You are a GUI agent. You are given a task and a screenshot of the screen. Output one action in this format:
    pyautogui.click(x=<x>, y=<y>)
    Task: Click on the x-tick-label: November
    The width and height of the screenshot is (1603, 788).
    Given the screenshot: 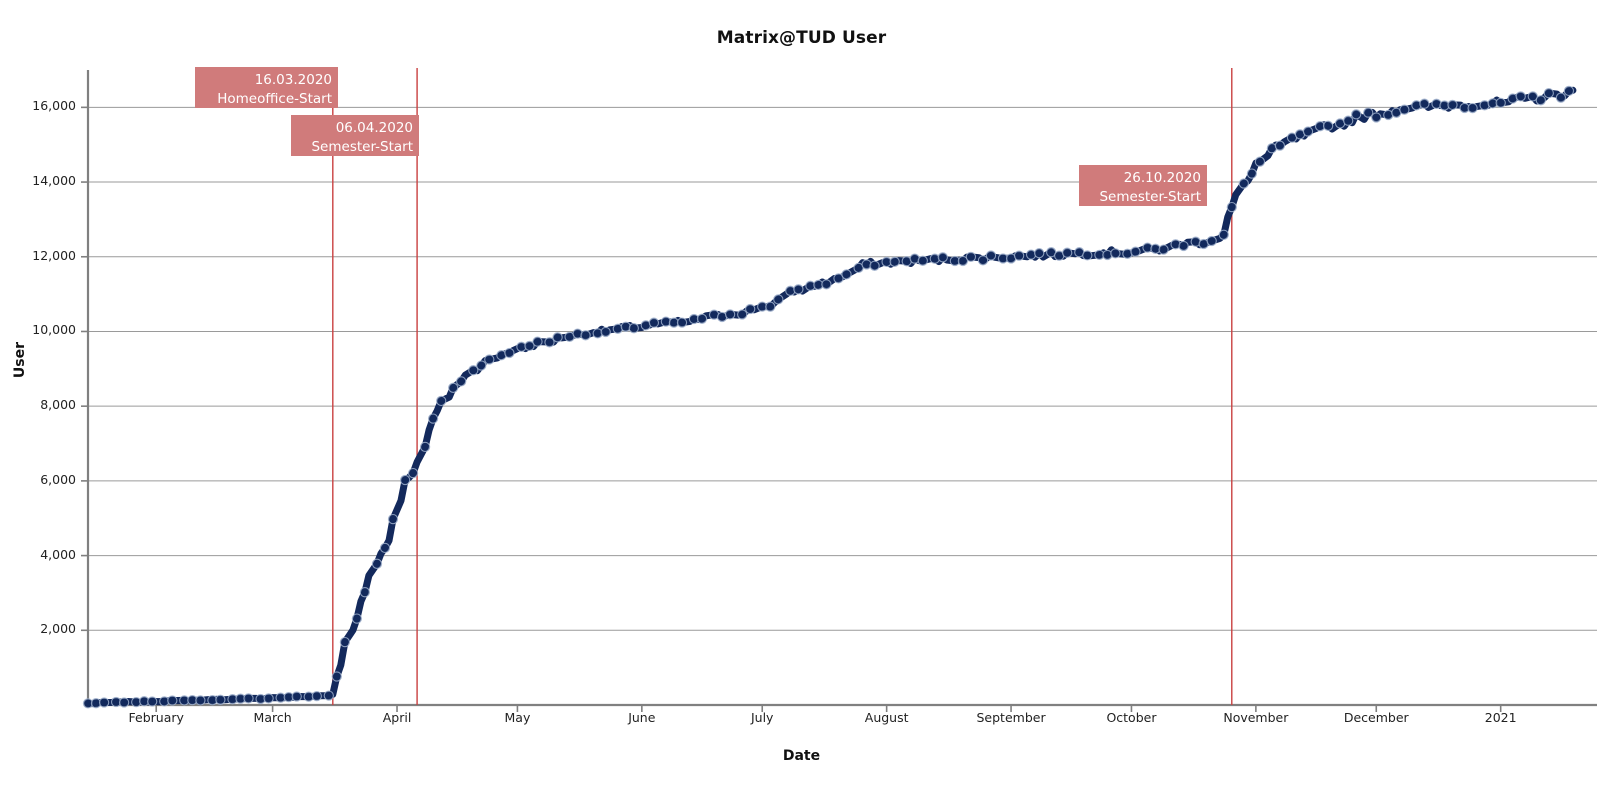 What is the action you would take?
    pyautogui.click(x=1256, y=717)
    